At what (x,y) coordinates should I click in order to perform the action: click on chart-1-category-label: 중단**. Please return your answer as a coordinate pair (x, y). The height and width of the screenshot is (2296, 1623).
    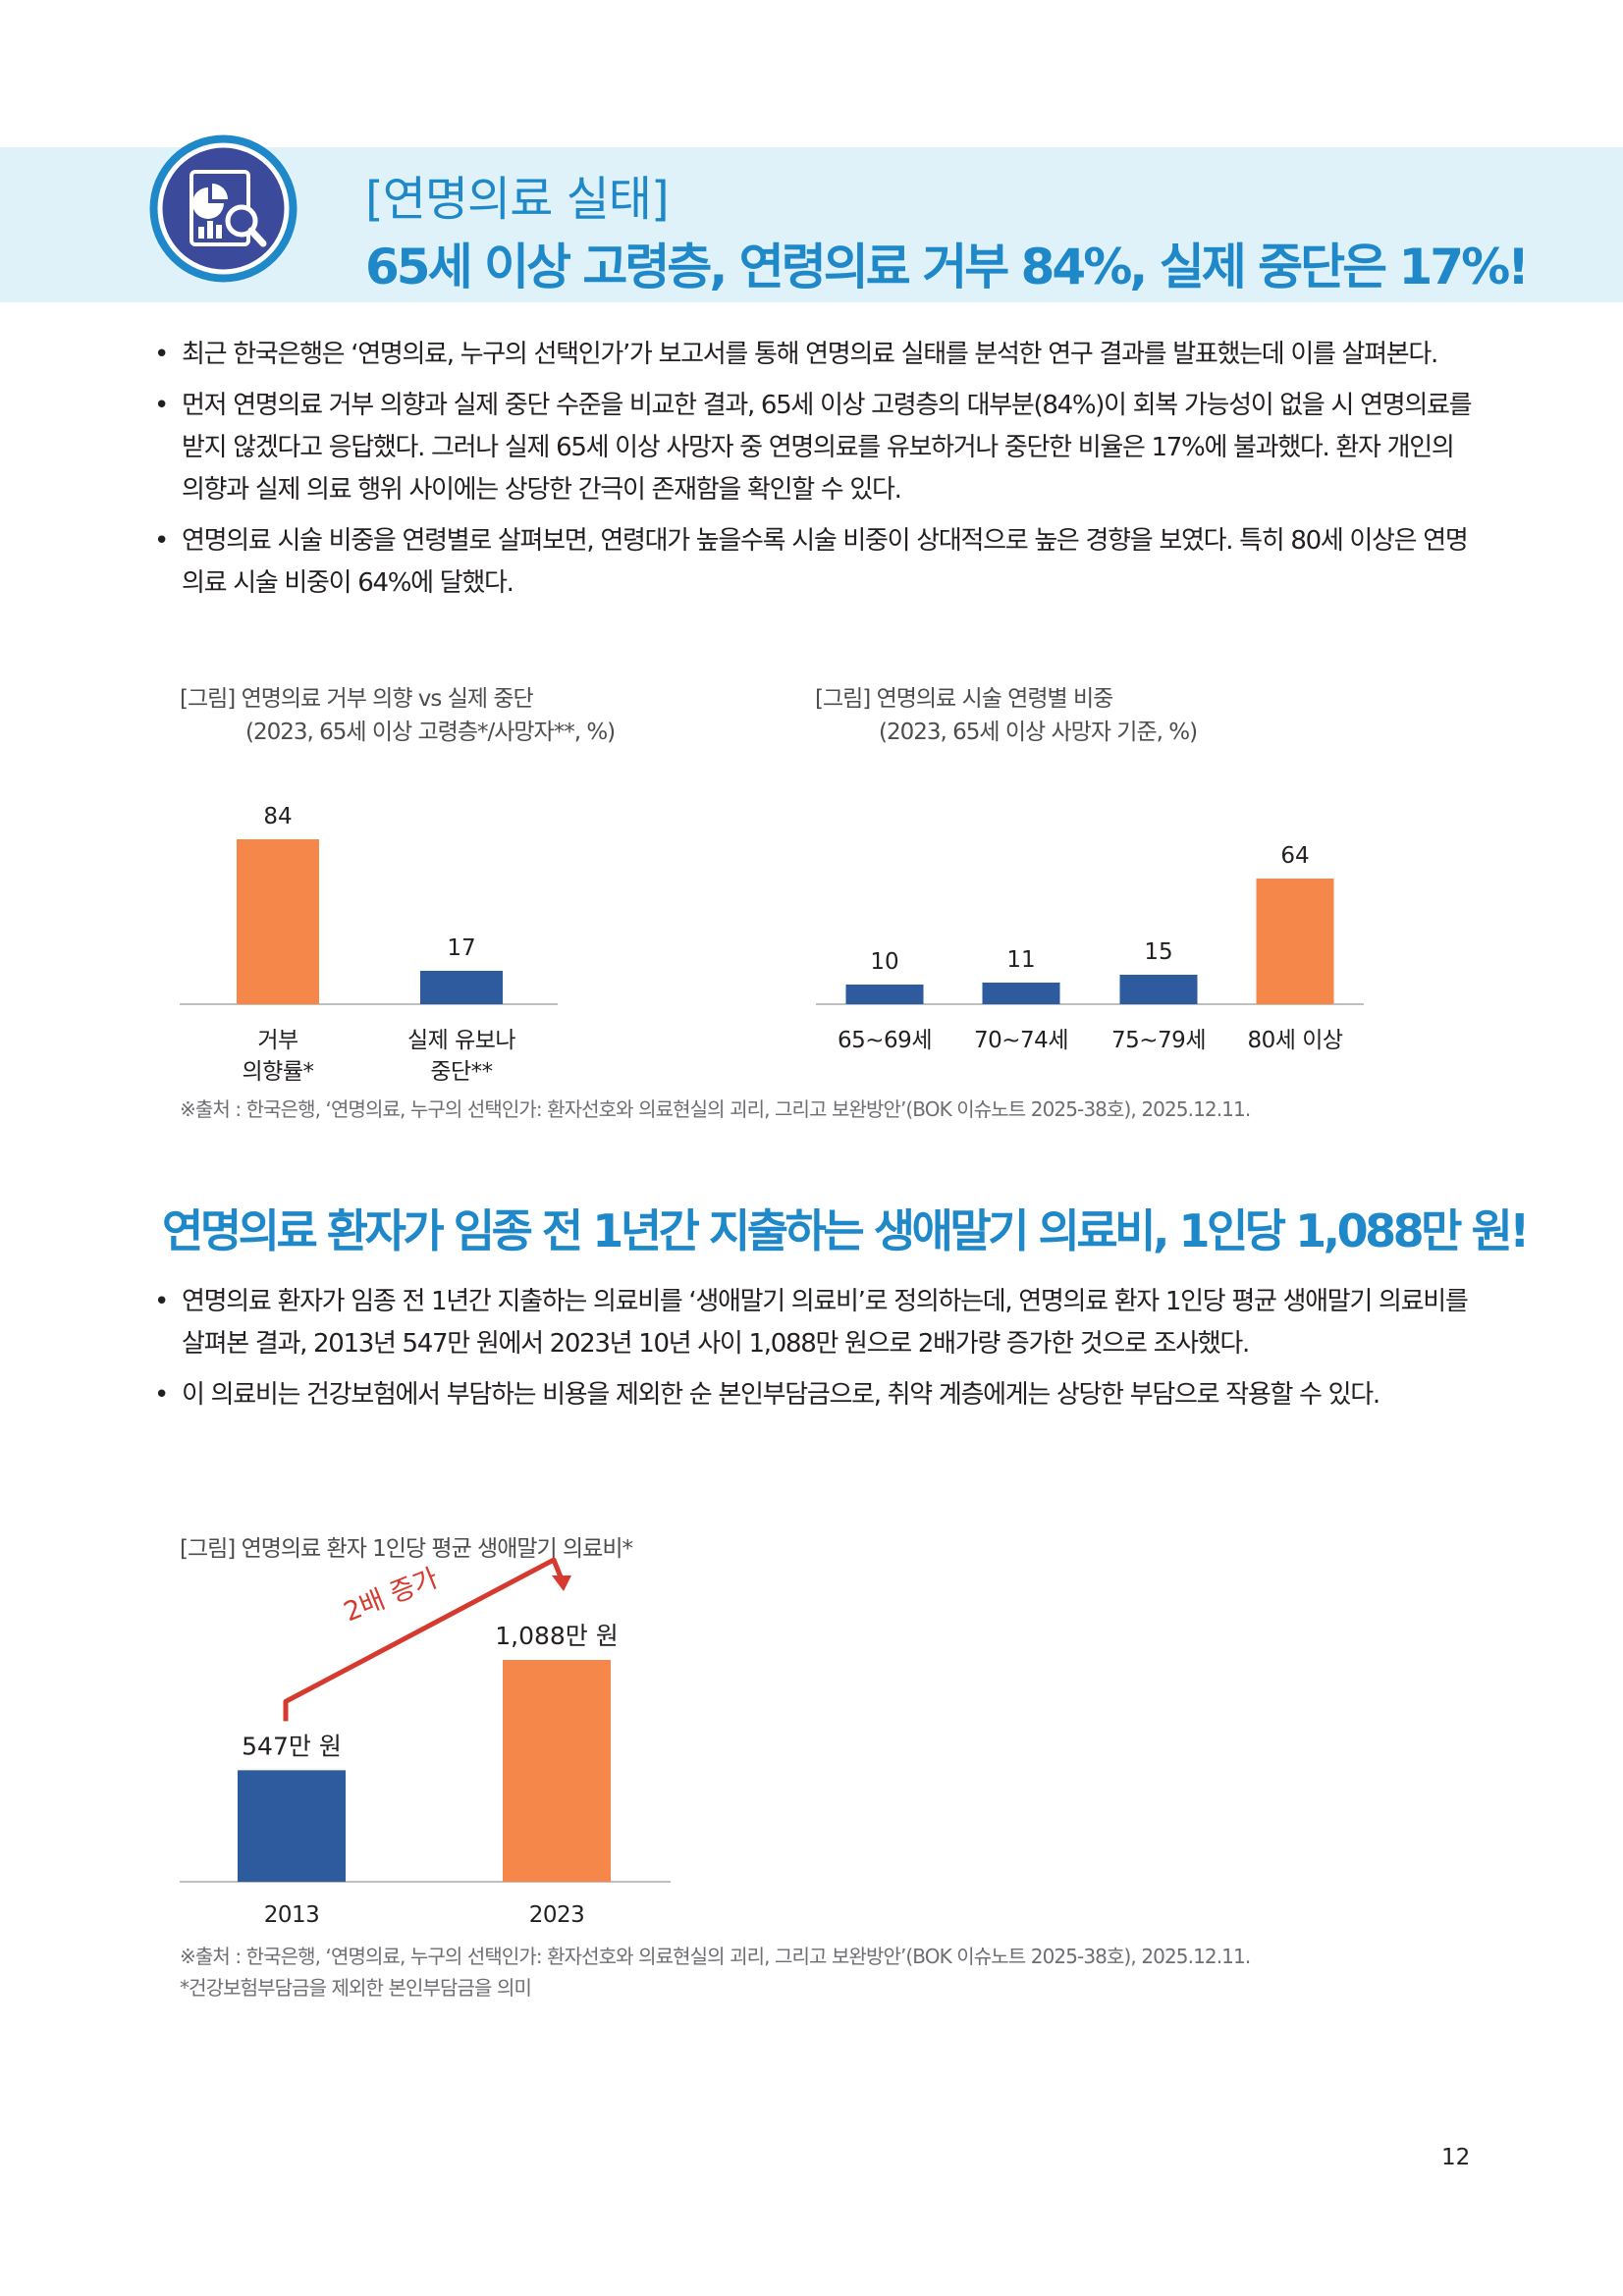
    Looking at the image, I should click on (461, 1072).